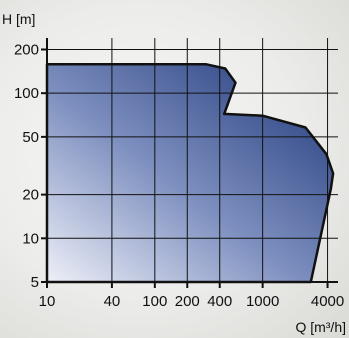 The width and height of the screenshot is (349, 338). Describe the element at coordinates (30, 238) in the screenshot. I see `y-tick-label: 10` at that location.